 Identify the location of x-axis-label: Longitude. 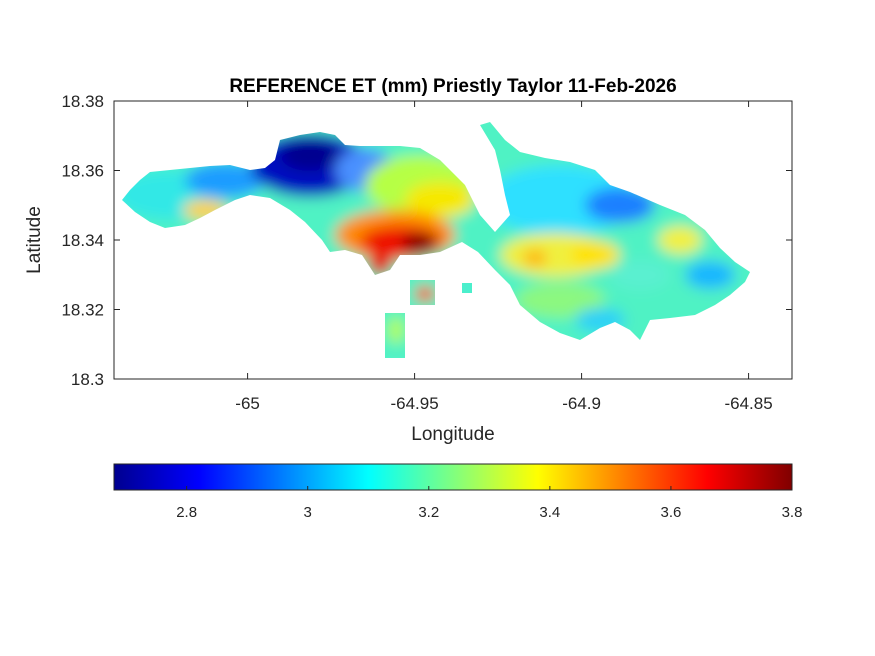
(452, 434).